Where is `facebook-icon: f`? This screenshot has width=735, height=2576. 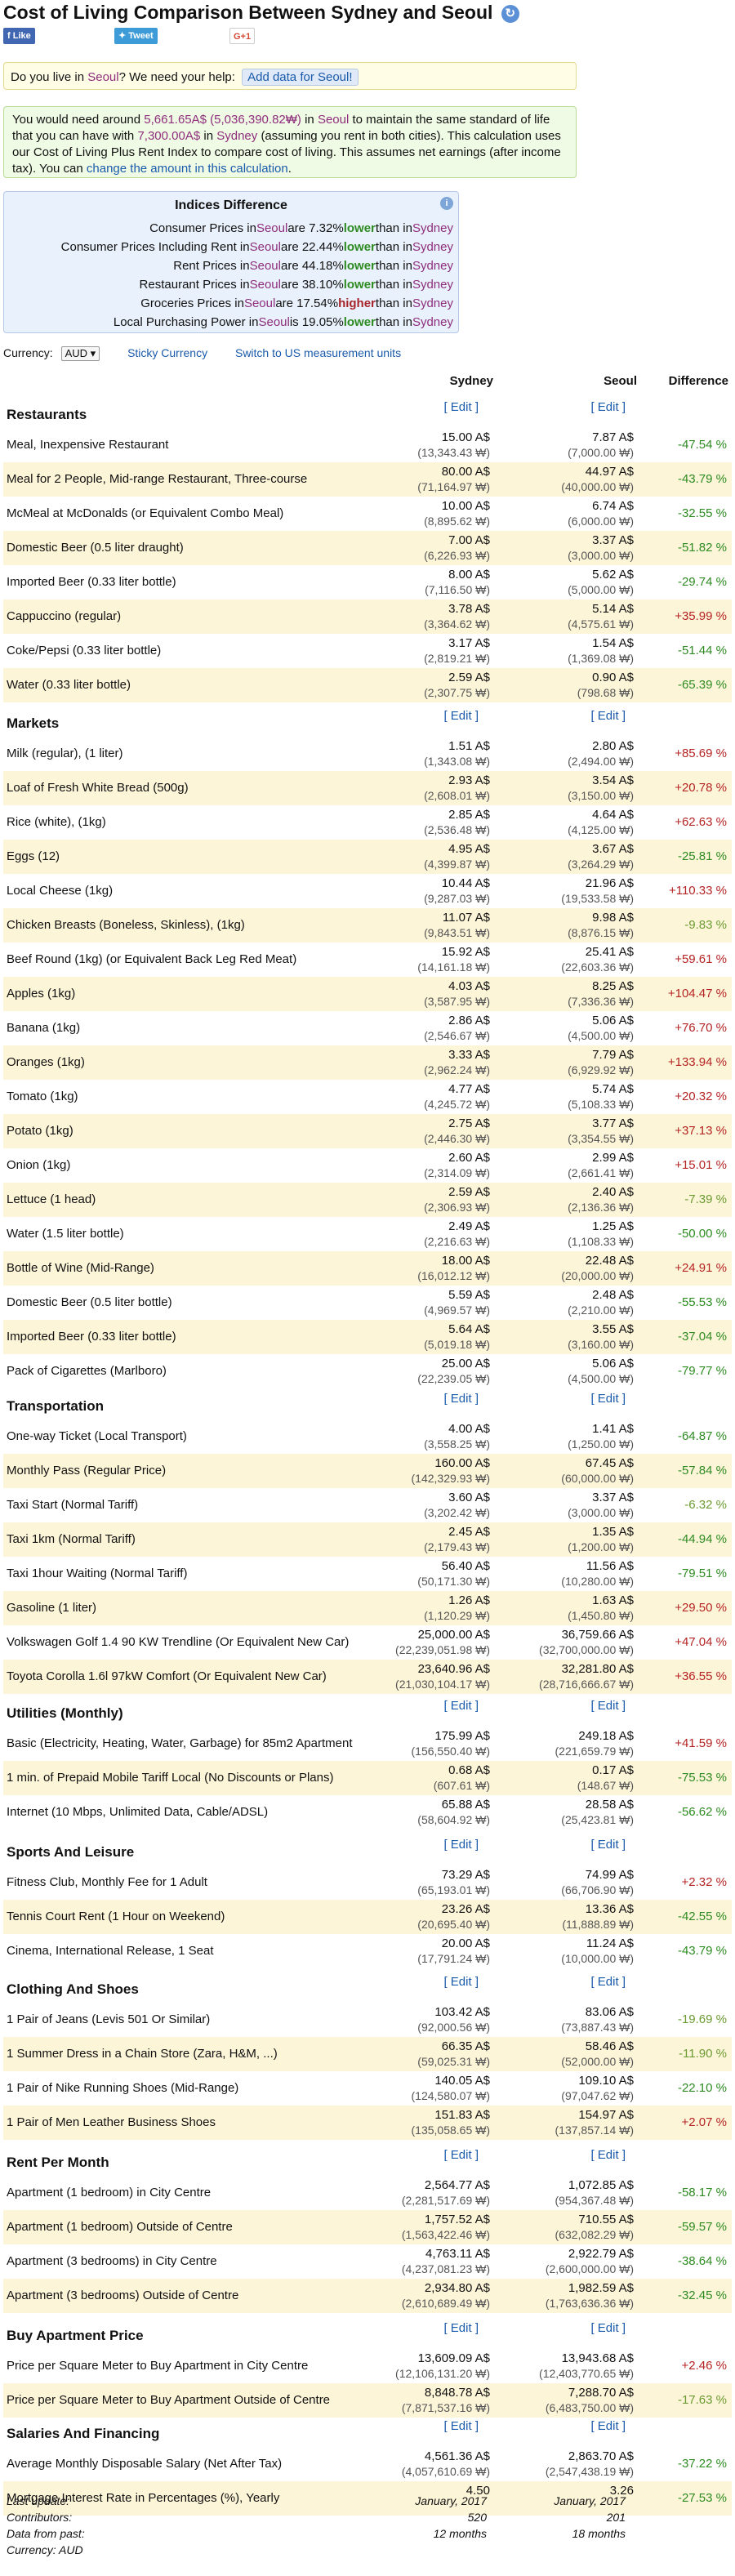
facebook-icon: f is located at coordinates (10, 36).